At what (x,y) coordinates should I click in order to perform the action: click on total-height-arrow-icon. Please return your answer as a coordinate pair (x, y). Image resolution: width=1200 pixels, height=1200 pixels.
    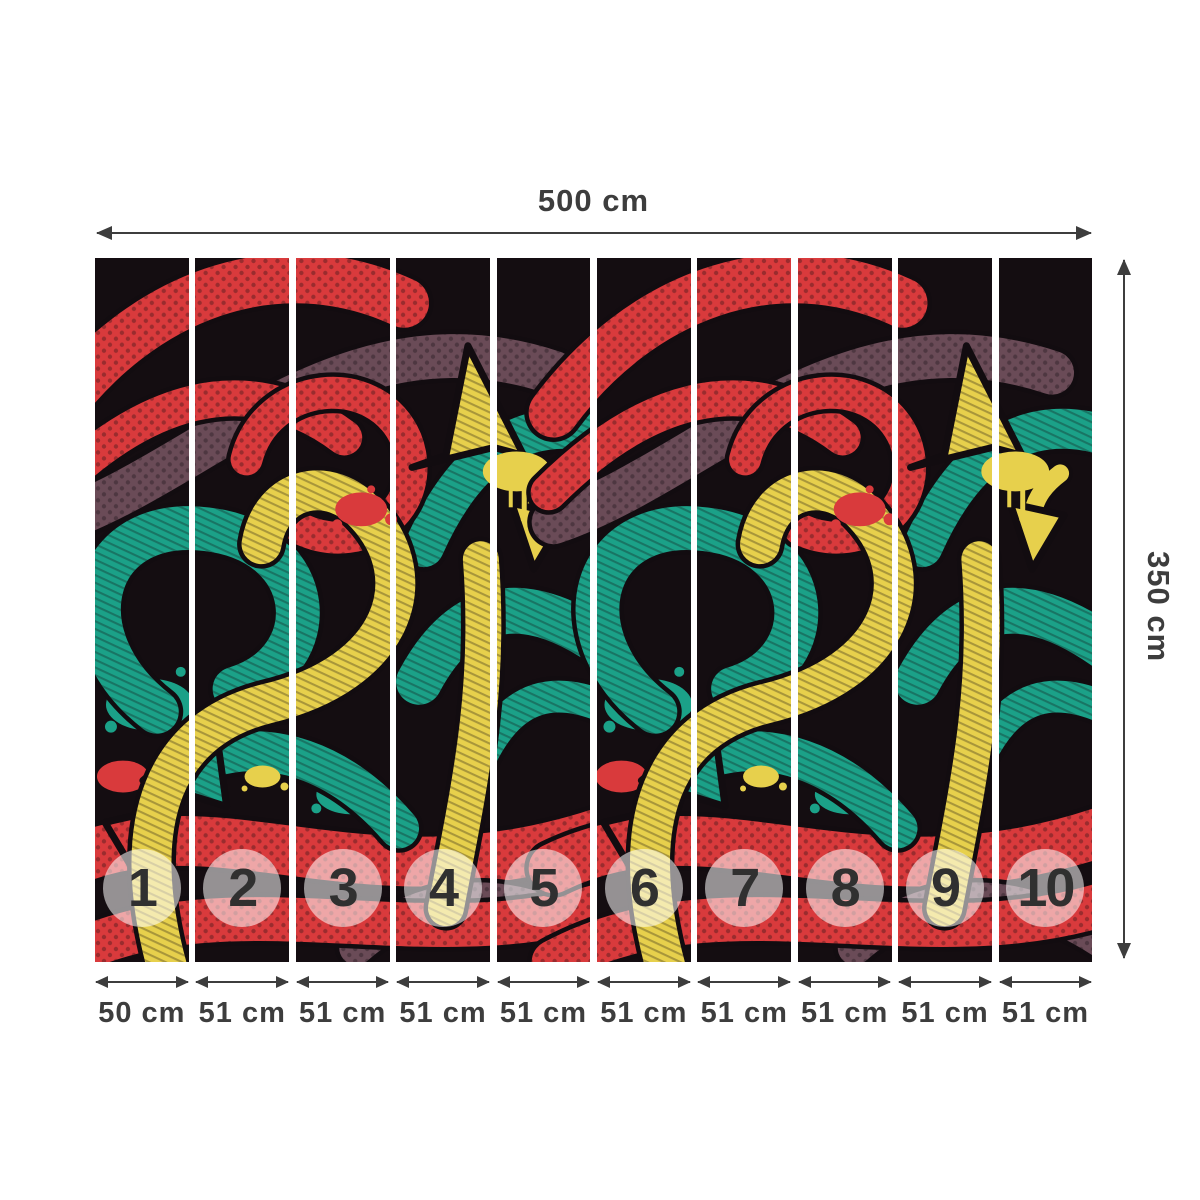
    Looking at the image, I should click on (1124, 609).